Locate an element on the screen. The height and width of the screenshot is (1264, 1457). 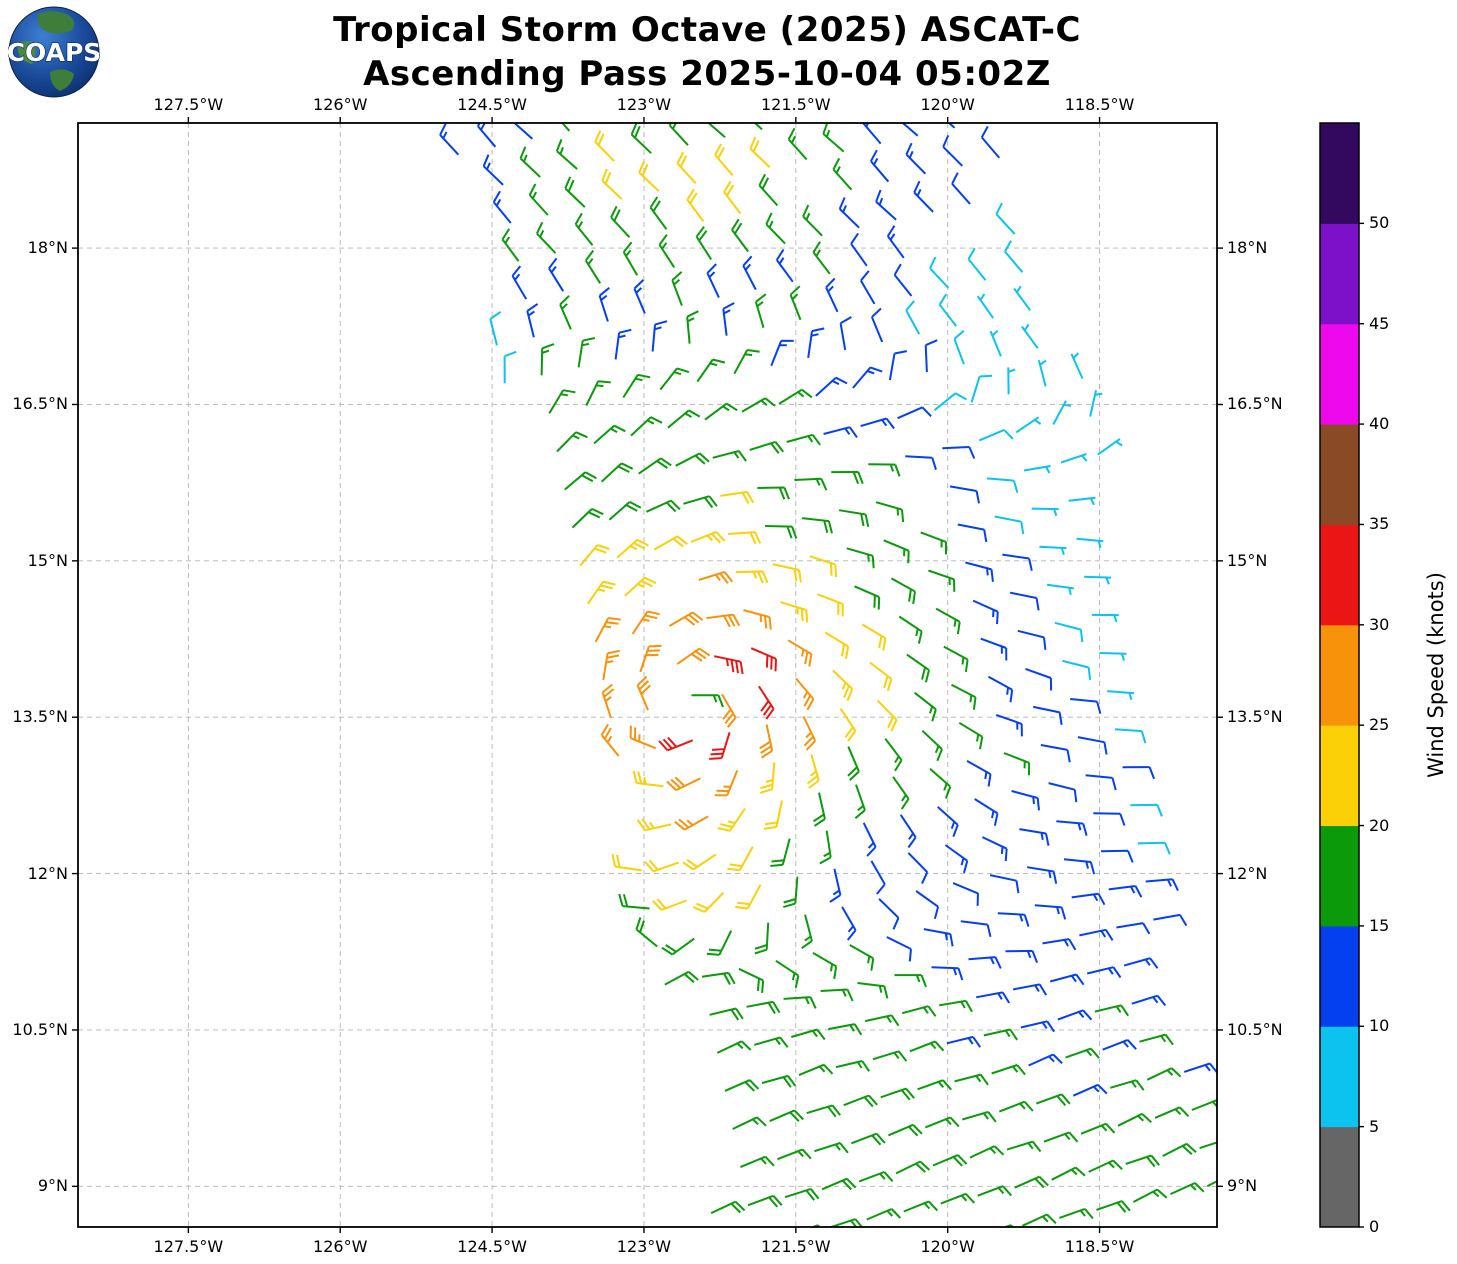
lat-tick-label-right: 12°N is located at coordinates (1247, 873).